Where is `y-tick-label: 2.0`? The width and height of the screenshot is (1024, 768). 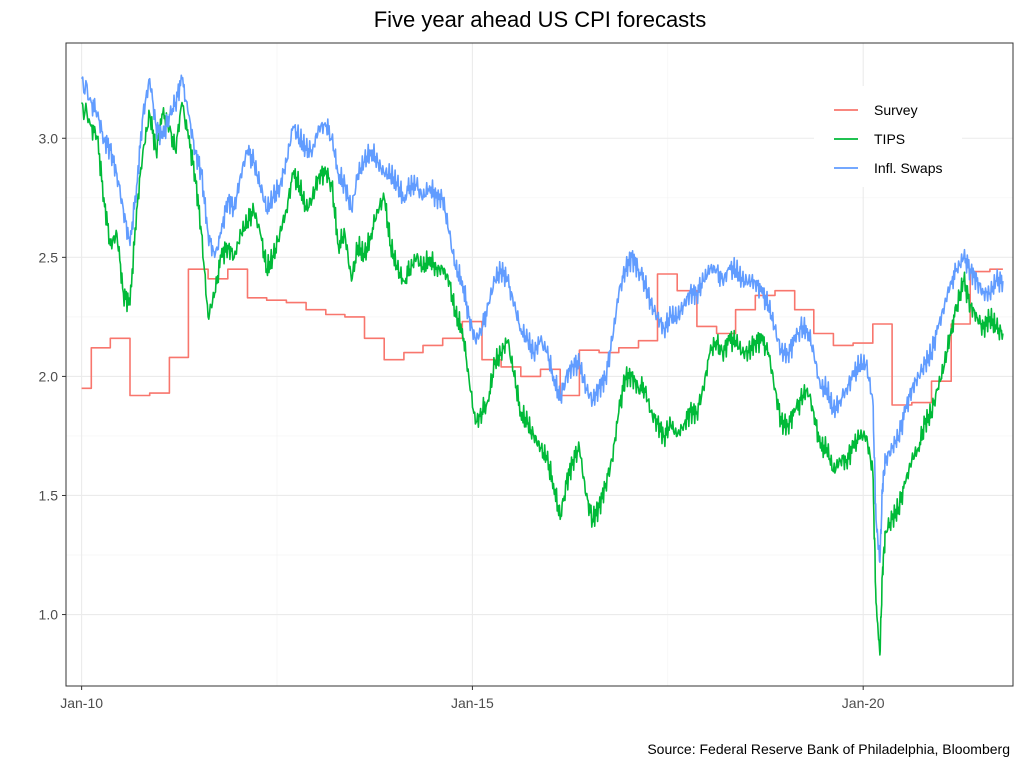 y-tick-label: 2.0 is located at coordinates (49, 376).